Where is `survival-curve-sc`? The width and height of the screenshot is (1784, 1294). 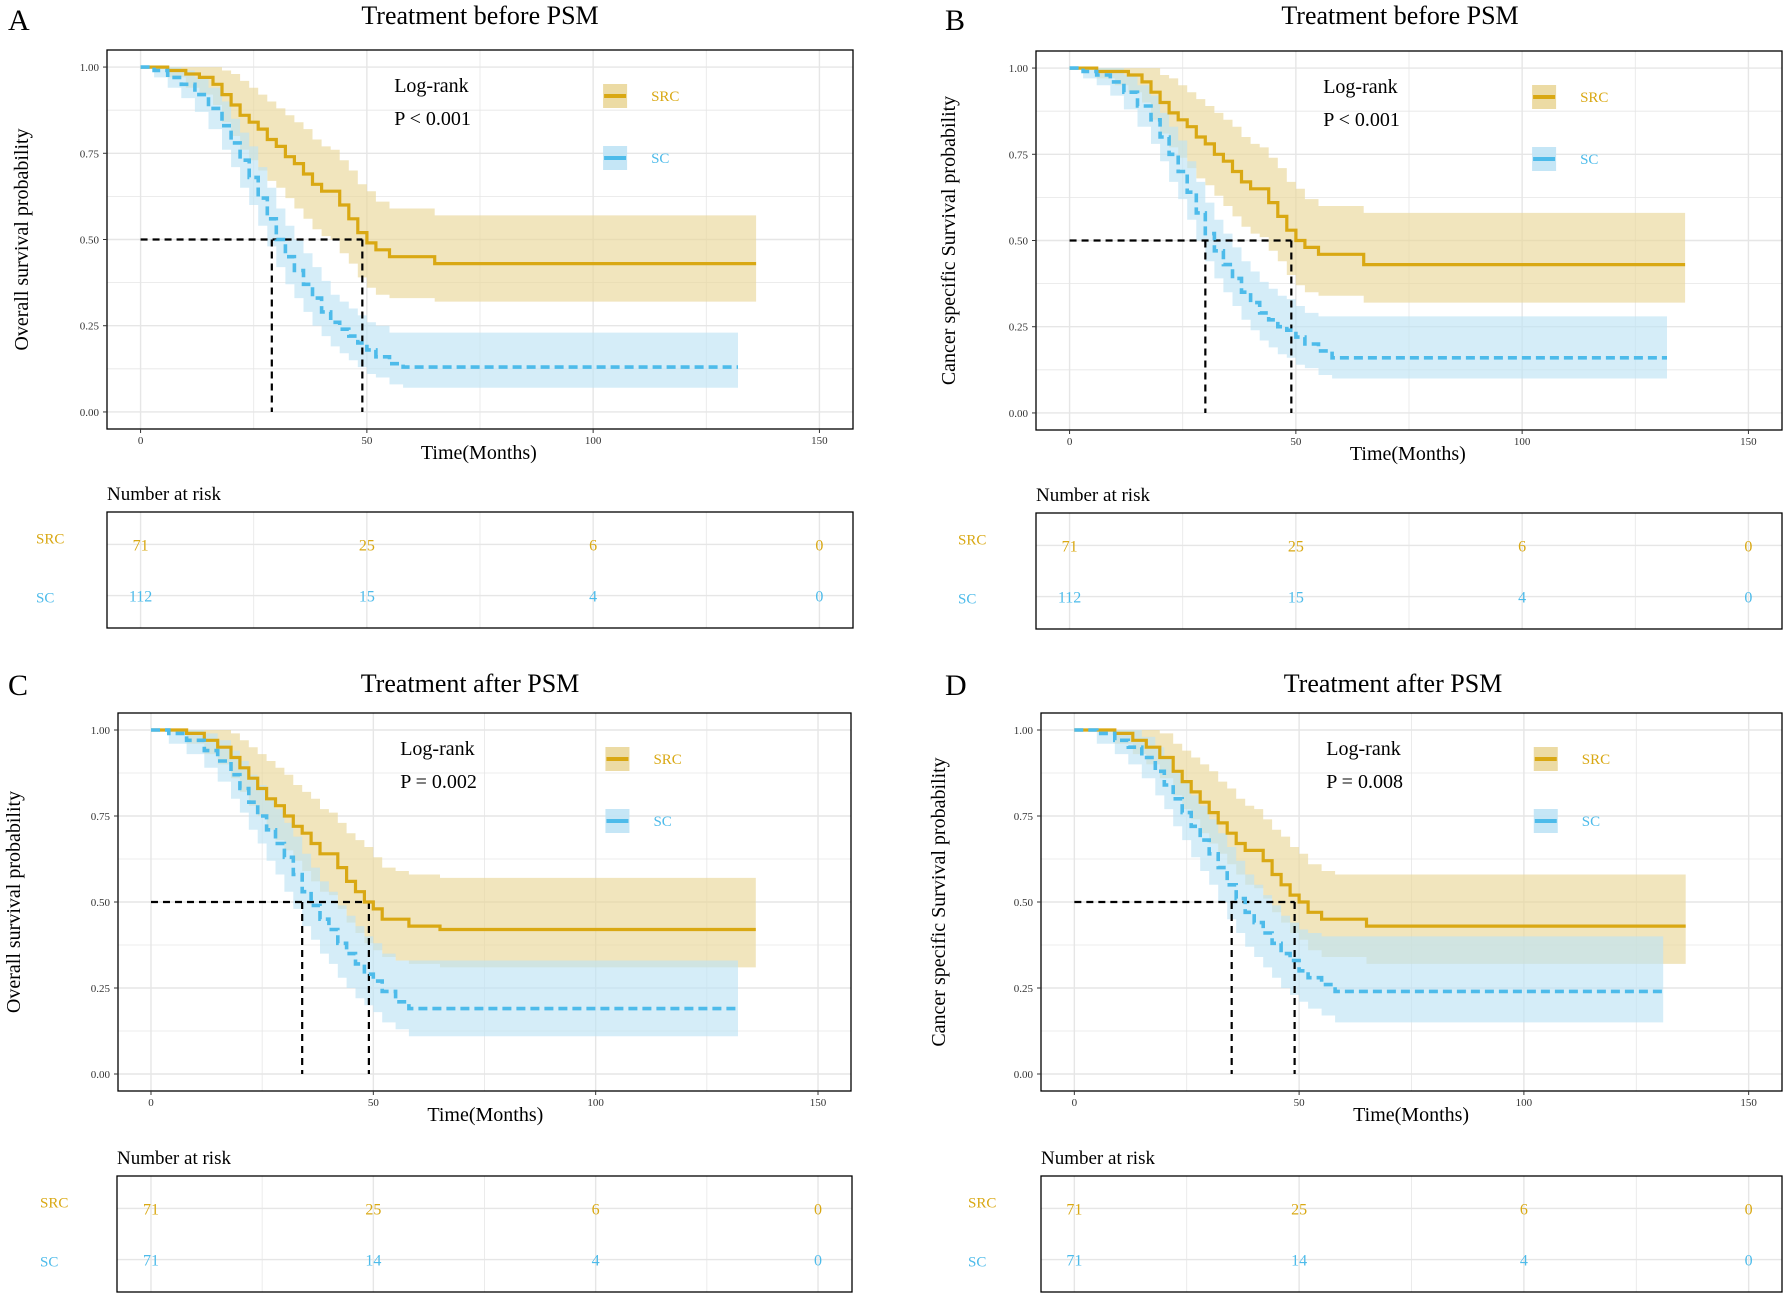
survival-curve-sc is located at coordinates (1368, 213).